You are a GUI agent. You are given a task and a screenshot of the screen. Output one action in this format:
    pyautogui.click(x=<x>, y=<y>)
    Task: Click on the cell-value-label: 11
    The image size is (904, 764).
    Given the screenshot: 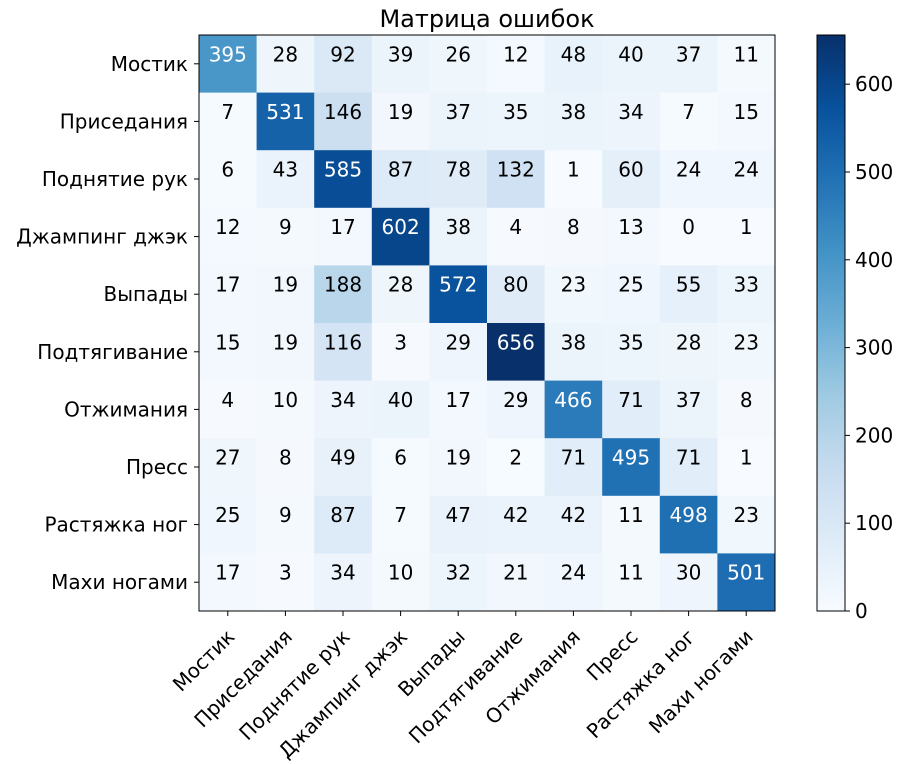 What is the action you would take?
    pyautogui.click(x=745, y=54)
    